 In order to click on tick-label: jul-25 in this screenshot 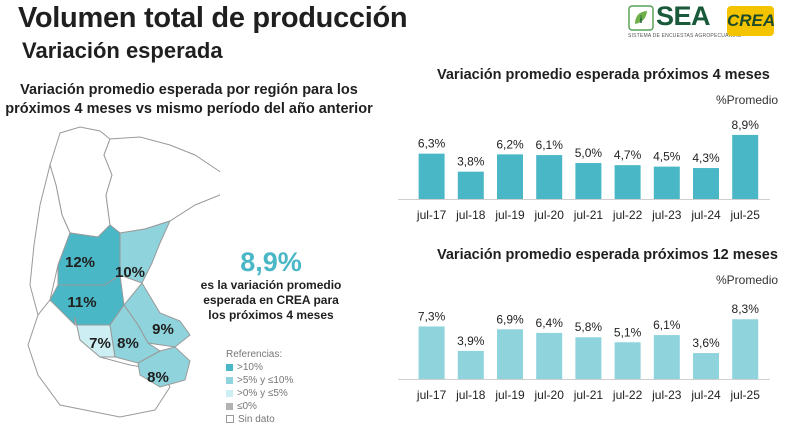, I will do `click(745, 395)`.